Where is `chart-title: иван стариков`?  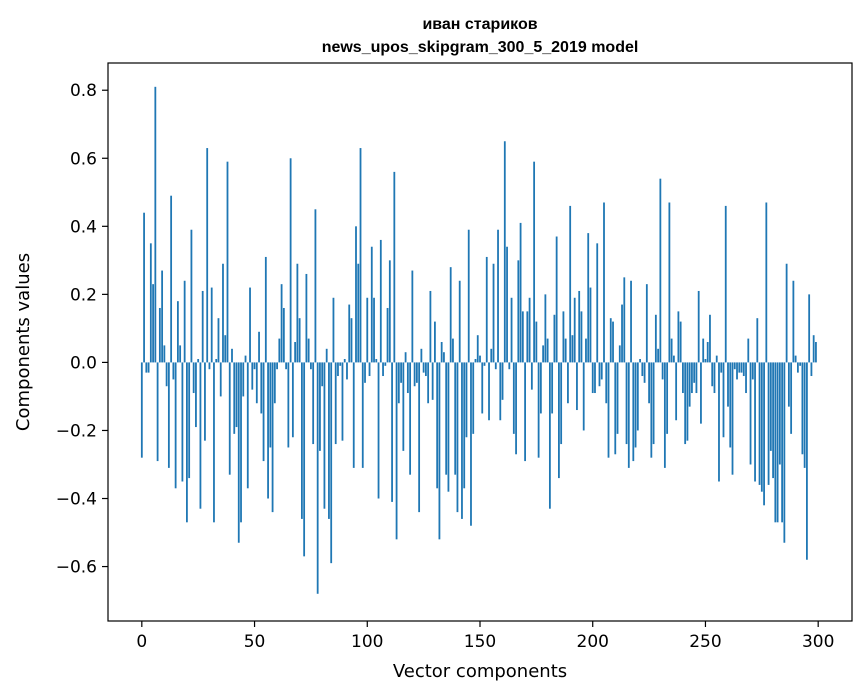 chart-title: иван стариков is located at coordinates (479, 24).